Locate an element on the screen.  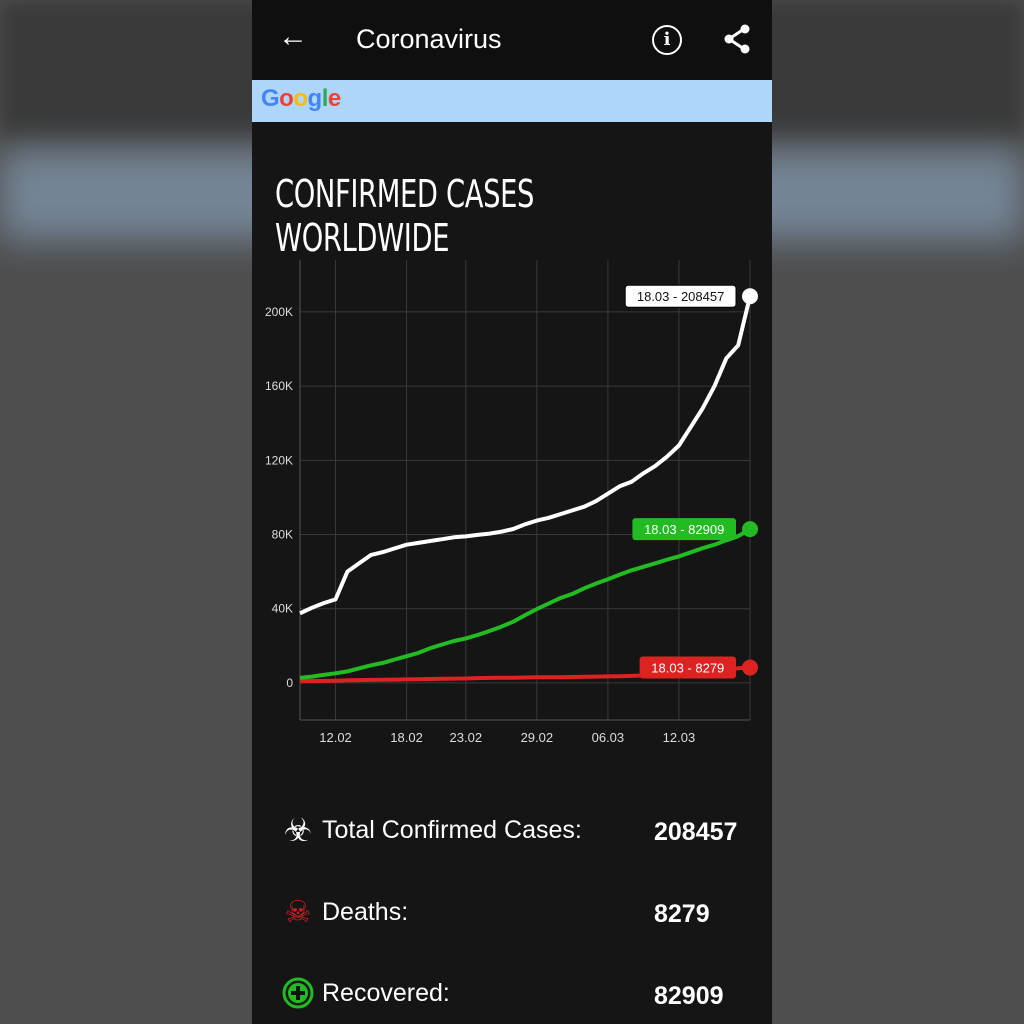
ad-banner: Google is located at coordinates (512, 101).